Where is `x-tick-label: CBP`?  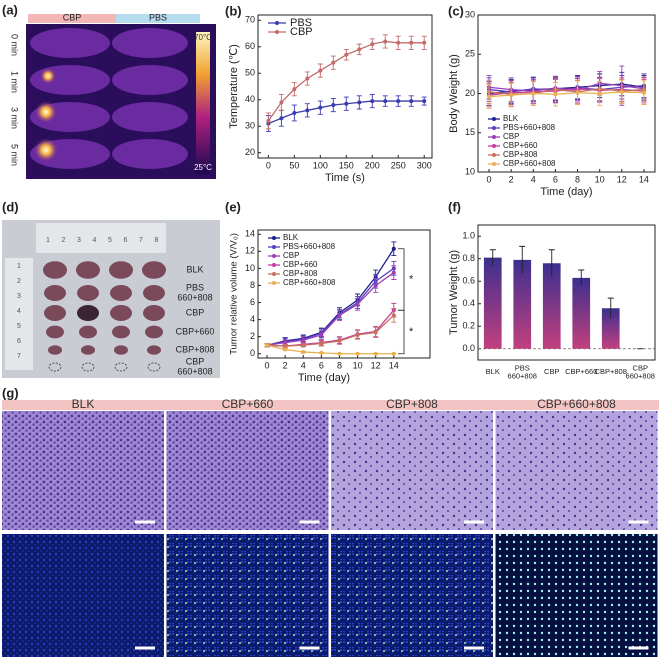
x-tick-label: CBP is located at coordinates (551, 371).